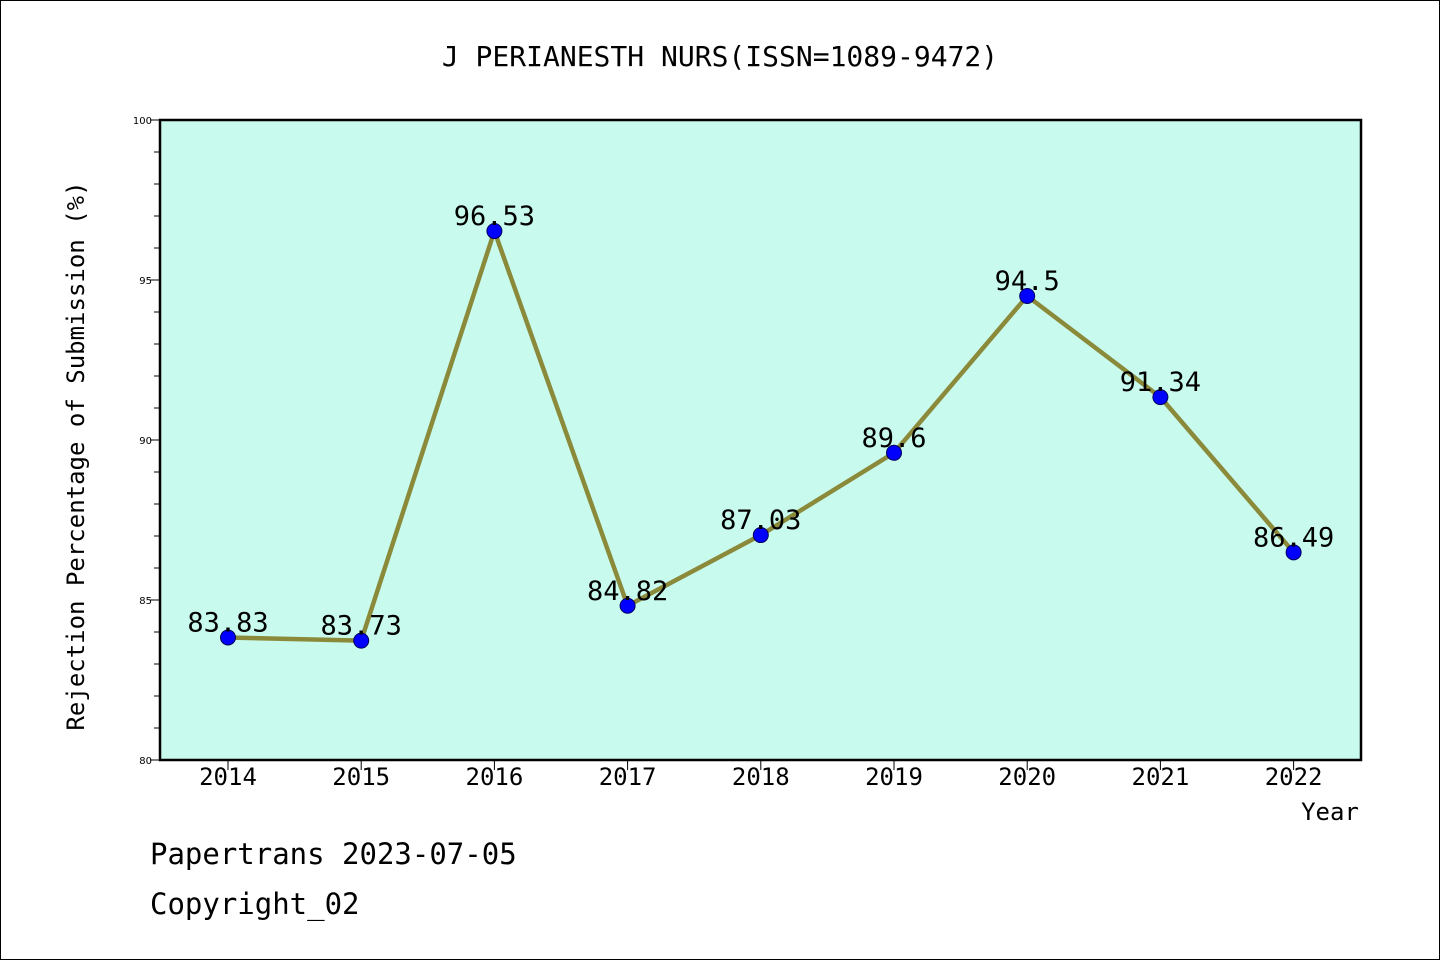 The height and width of the screenshot is (960, 1440). Describe the element at coordinates (1027, 281) in the screenshot. I see `data-label: 94.5` at that location.